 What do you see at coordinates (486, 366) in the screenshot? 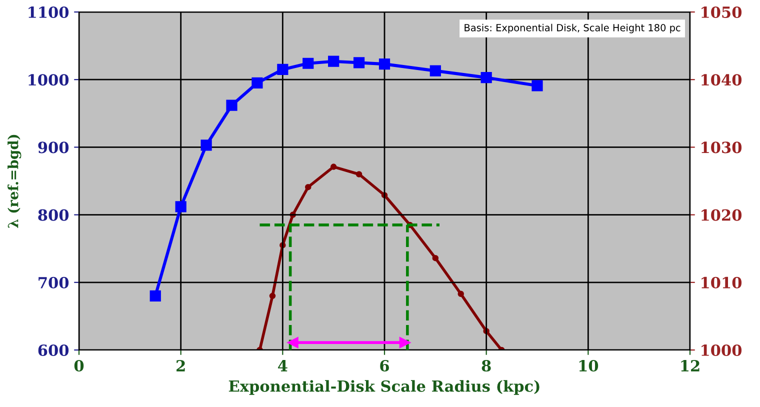
I see `x-tick-label: 8` at bounding box center [486, 366].